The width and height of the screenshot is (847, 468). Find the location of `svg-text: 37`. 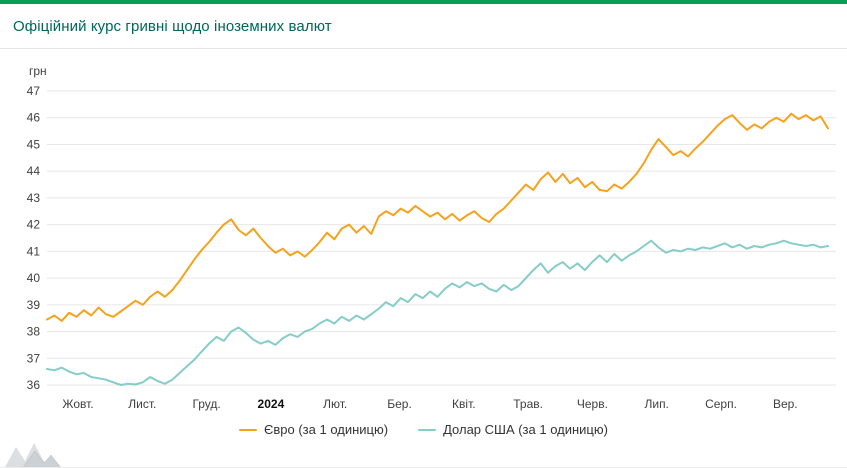

svg-text: 37 is located at coordinates (34, 358).